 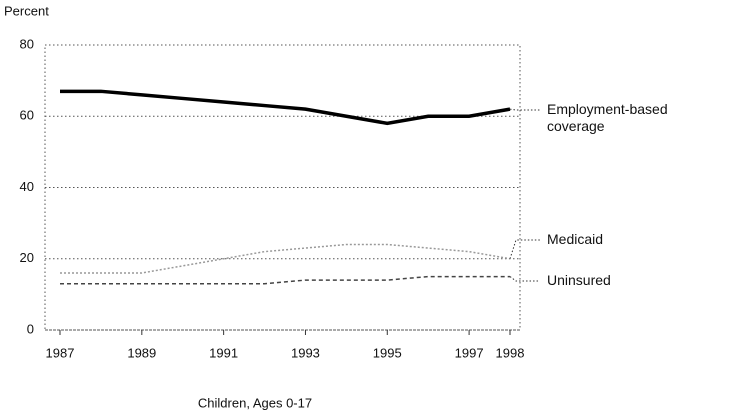 What do you see at coordinates (27, 43) in the screenshot?
I see `y-tick-label: 80` at bounding box center [27, 43].